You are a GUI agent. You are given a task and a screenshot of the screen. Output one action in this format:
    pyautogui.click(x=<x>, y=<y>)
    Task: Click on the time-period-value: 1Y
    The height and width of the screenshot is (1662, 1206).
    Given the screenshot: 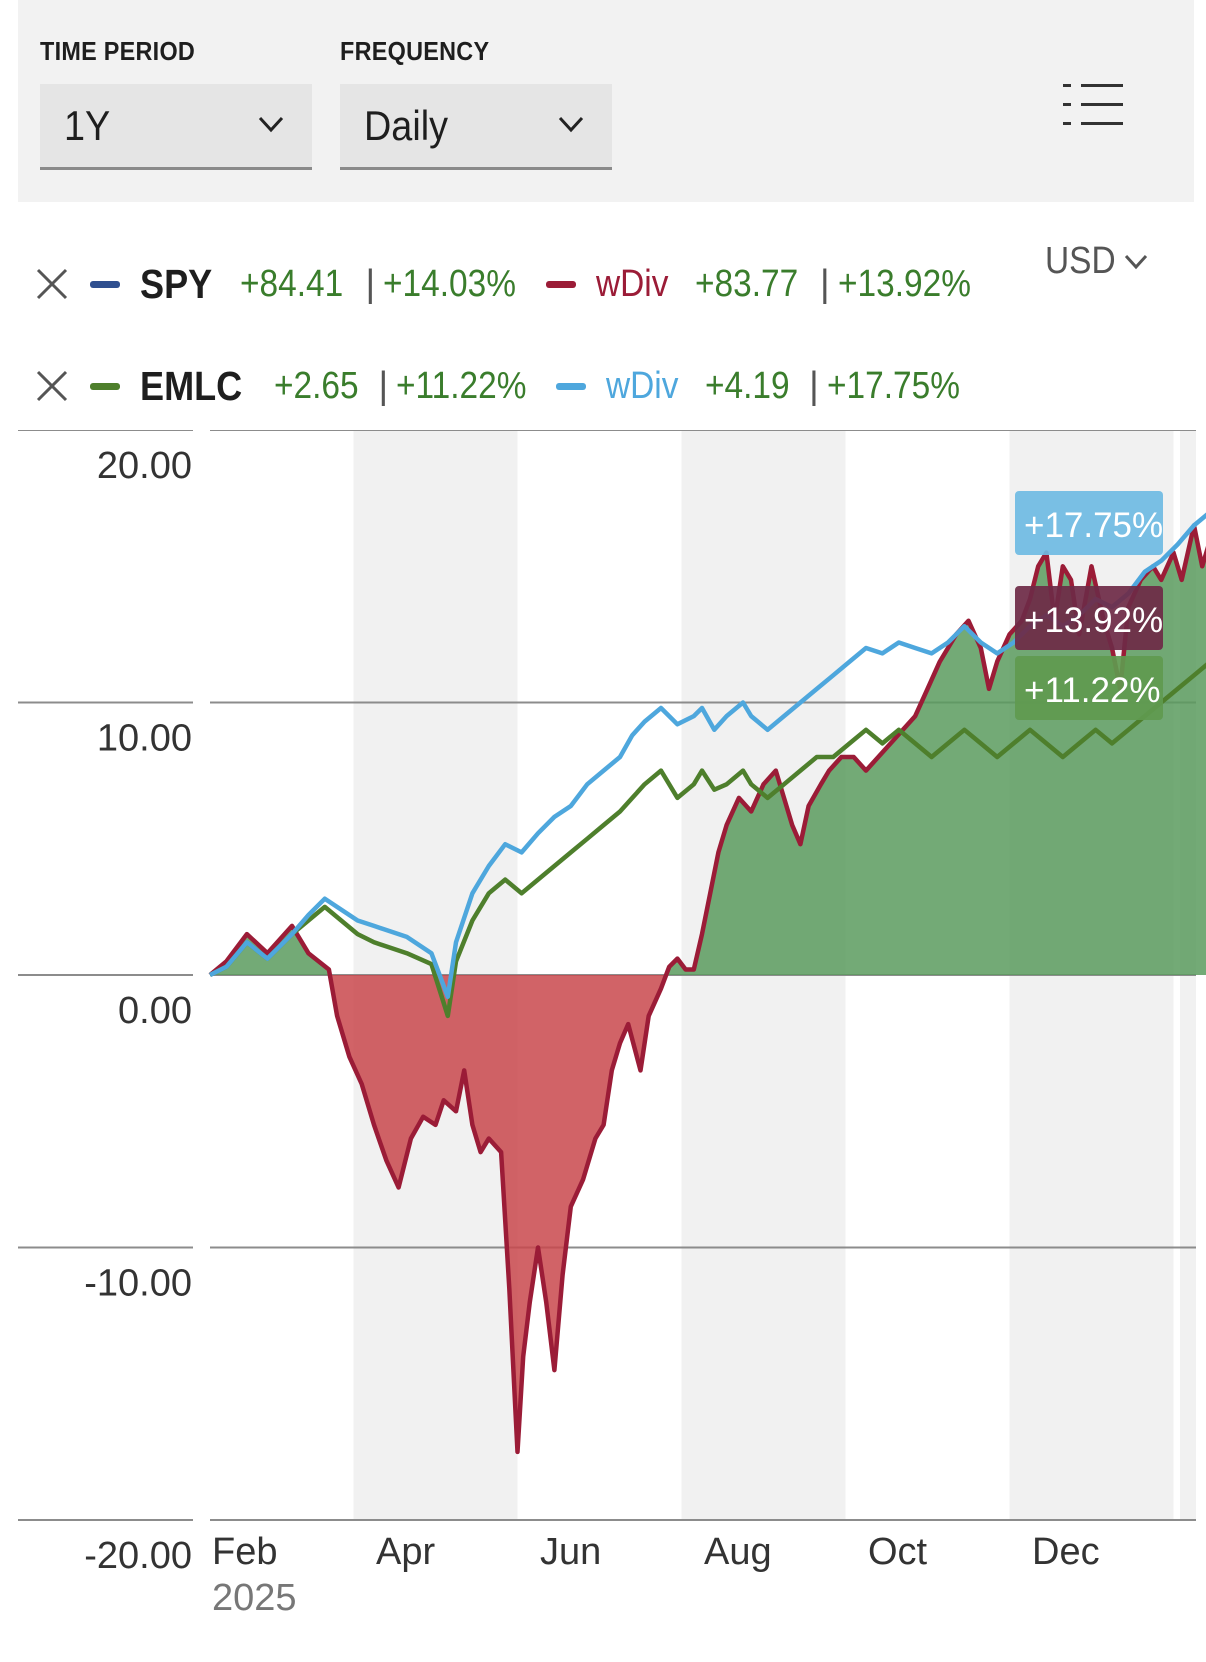 What is the action you would take?
    pyautogui.click(x=87, y=125)
    